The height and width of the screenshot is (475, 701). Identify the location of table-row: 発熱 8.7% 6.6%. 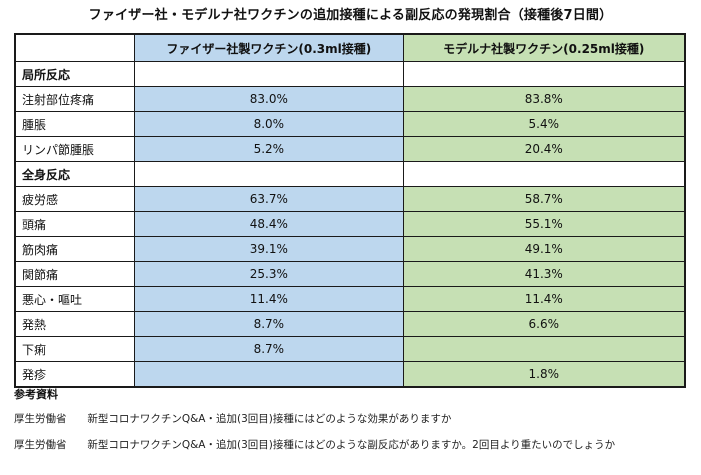
(350, 324).